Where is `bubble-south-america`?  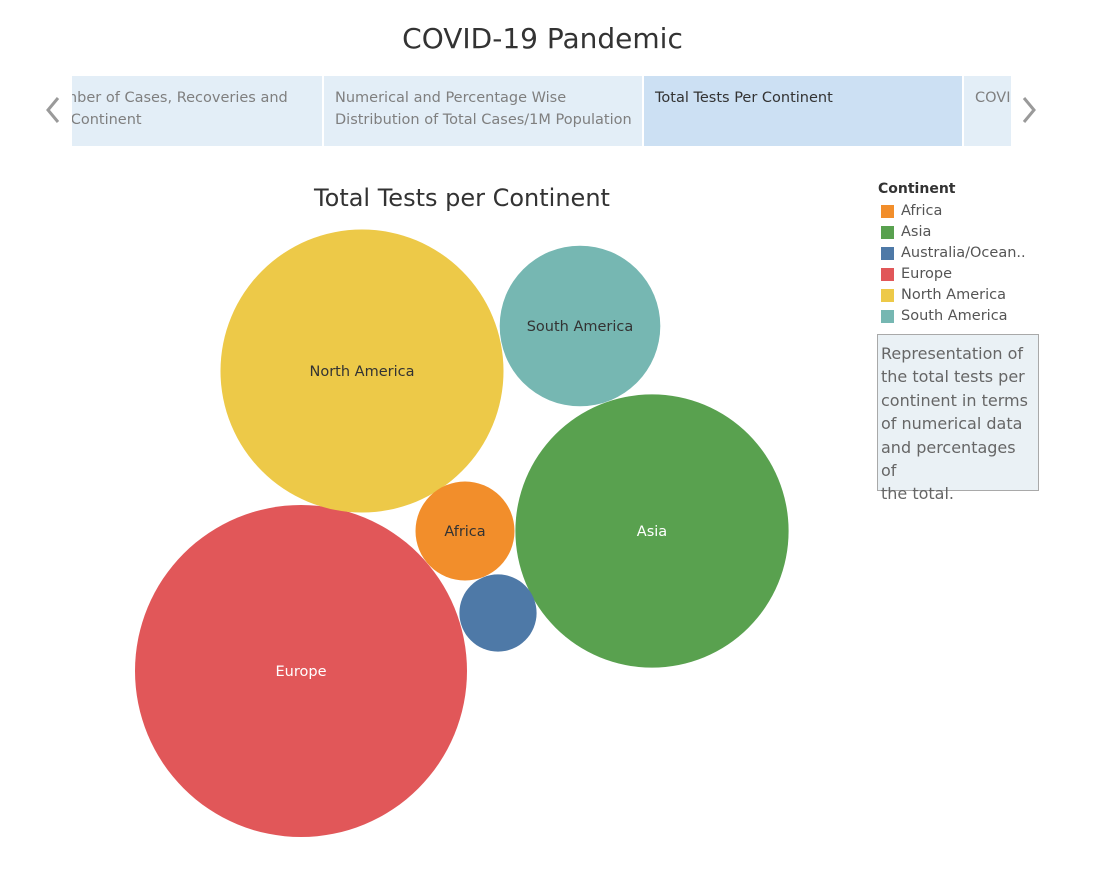
bubble-south-america is located at coordinates (580, 326).